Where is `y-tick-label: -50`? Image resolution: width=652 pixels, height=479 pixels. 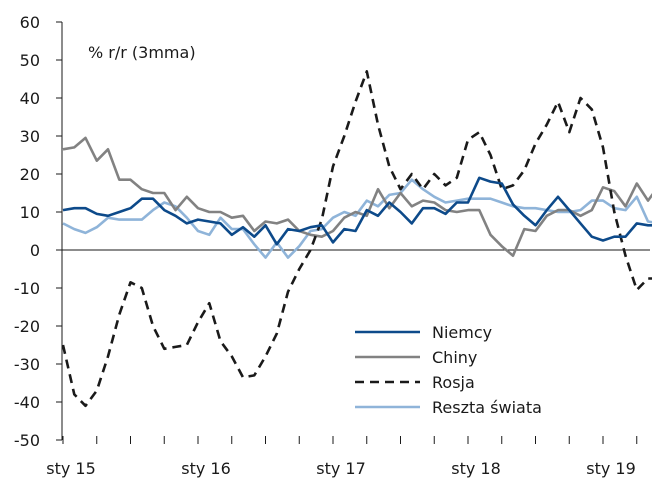 y-tick-label: -50 is located at coordinates (27, 440).